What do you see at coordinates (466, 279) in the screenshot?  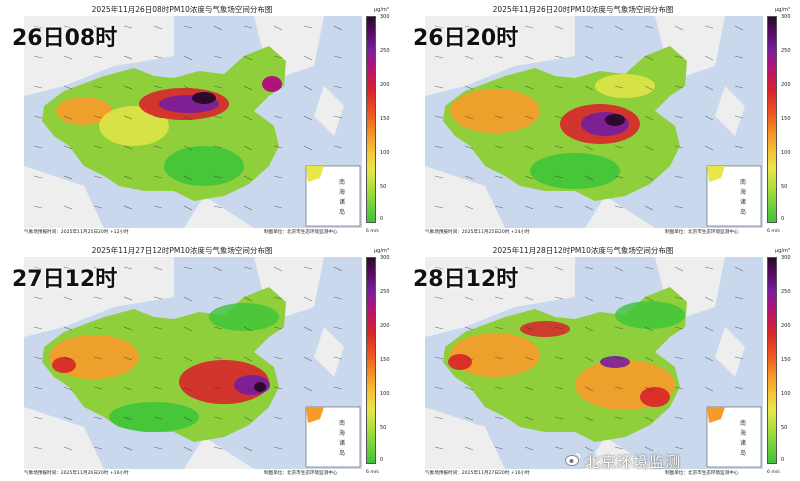 I see `time-label: 28日12时` at bounding box center [466, 279].